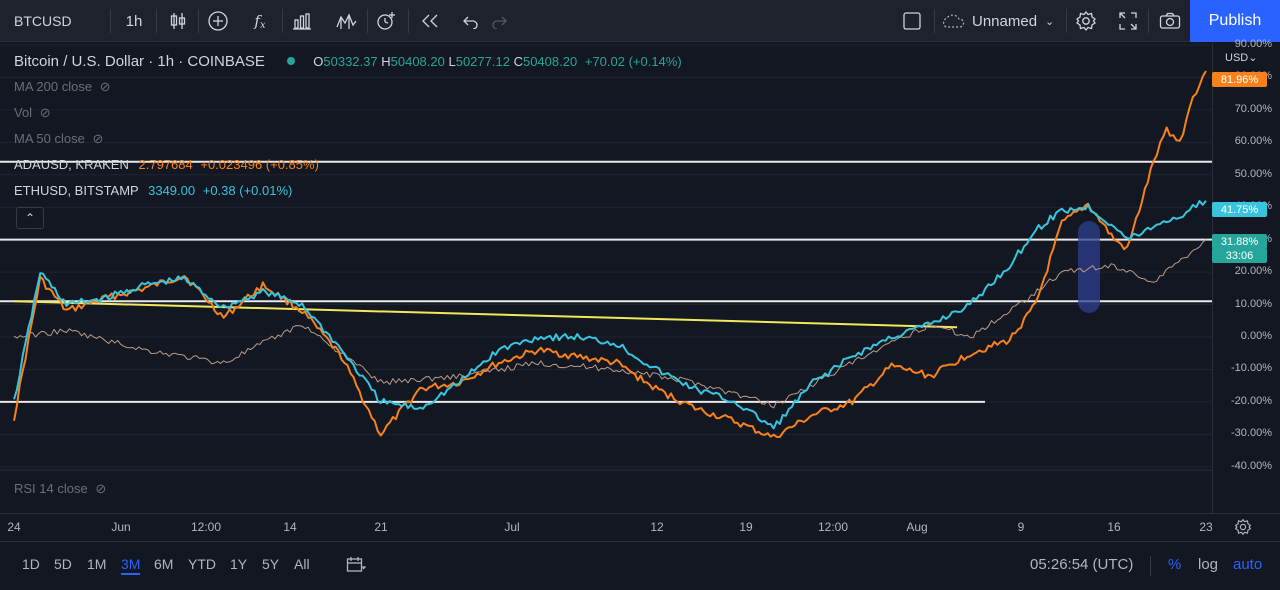 Image resolution: width=1280 pixels, height=590 pixels. I want to click on price-tag-label: 31.88%, so click(1239, 241).